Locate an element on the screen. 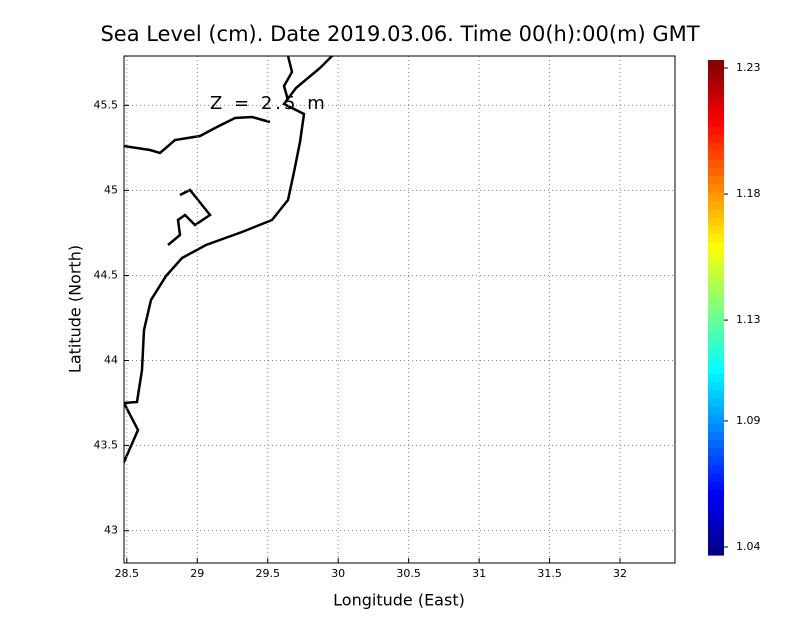  x-axis-label: Longitude (East) is located at coordinates (399, 600).